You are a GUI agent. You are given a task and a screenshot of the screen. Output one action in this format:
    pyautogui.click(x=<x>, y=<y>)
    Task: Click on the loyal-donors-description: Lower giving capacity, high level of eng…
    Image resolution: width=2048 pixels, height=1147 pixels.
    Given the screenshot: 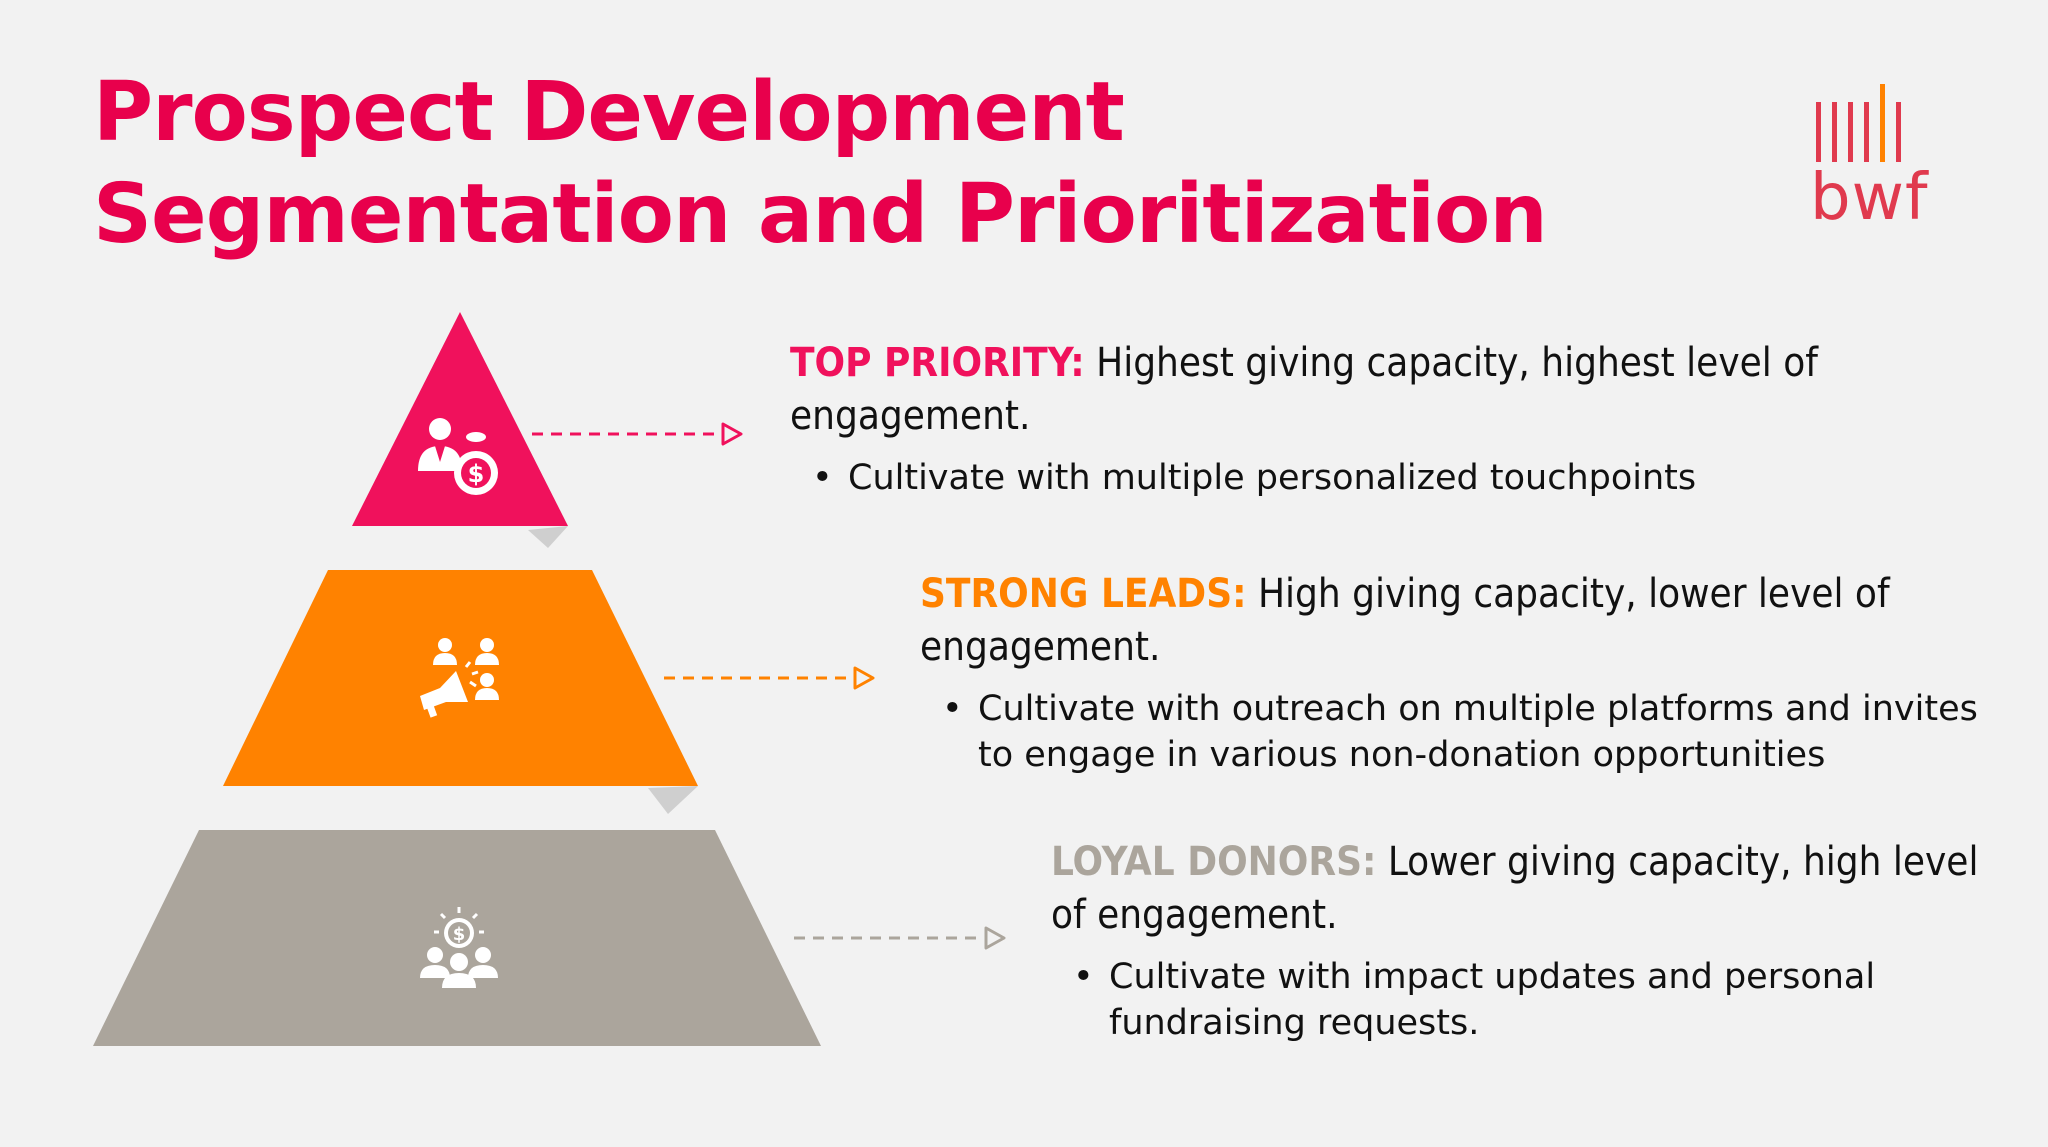 What is the action you would take?
    pyautogui.click(x=1515, y=888)
    